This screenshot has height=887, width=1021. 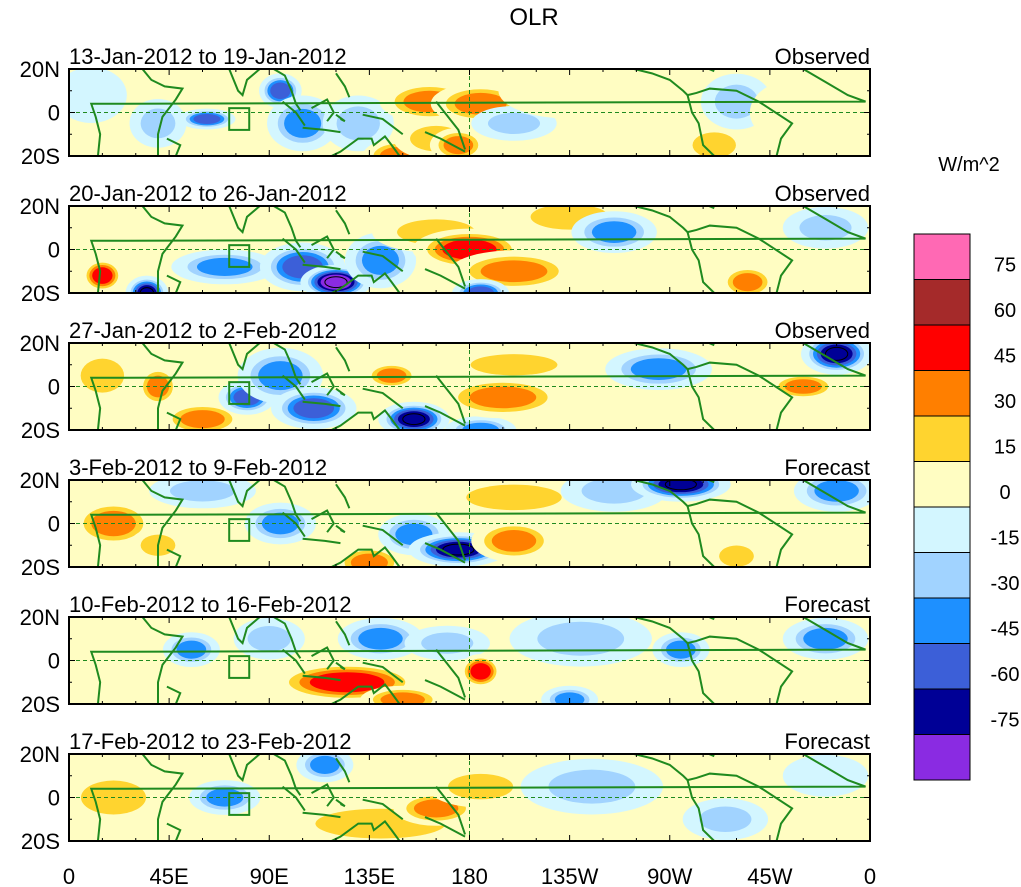 I want to click on colorbar-label: -60, so click(x=1005, y=675).